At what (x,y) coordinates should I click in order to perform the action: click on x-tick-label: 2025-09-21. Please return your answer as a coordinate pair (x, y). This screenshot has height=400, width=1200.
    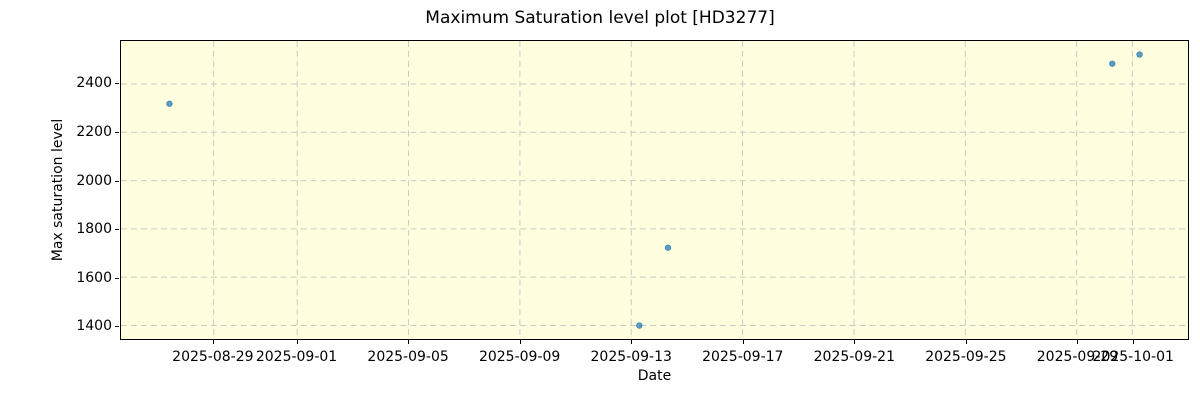
    Looking at the image, I should click on (854, 357).